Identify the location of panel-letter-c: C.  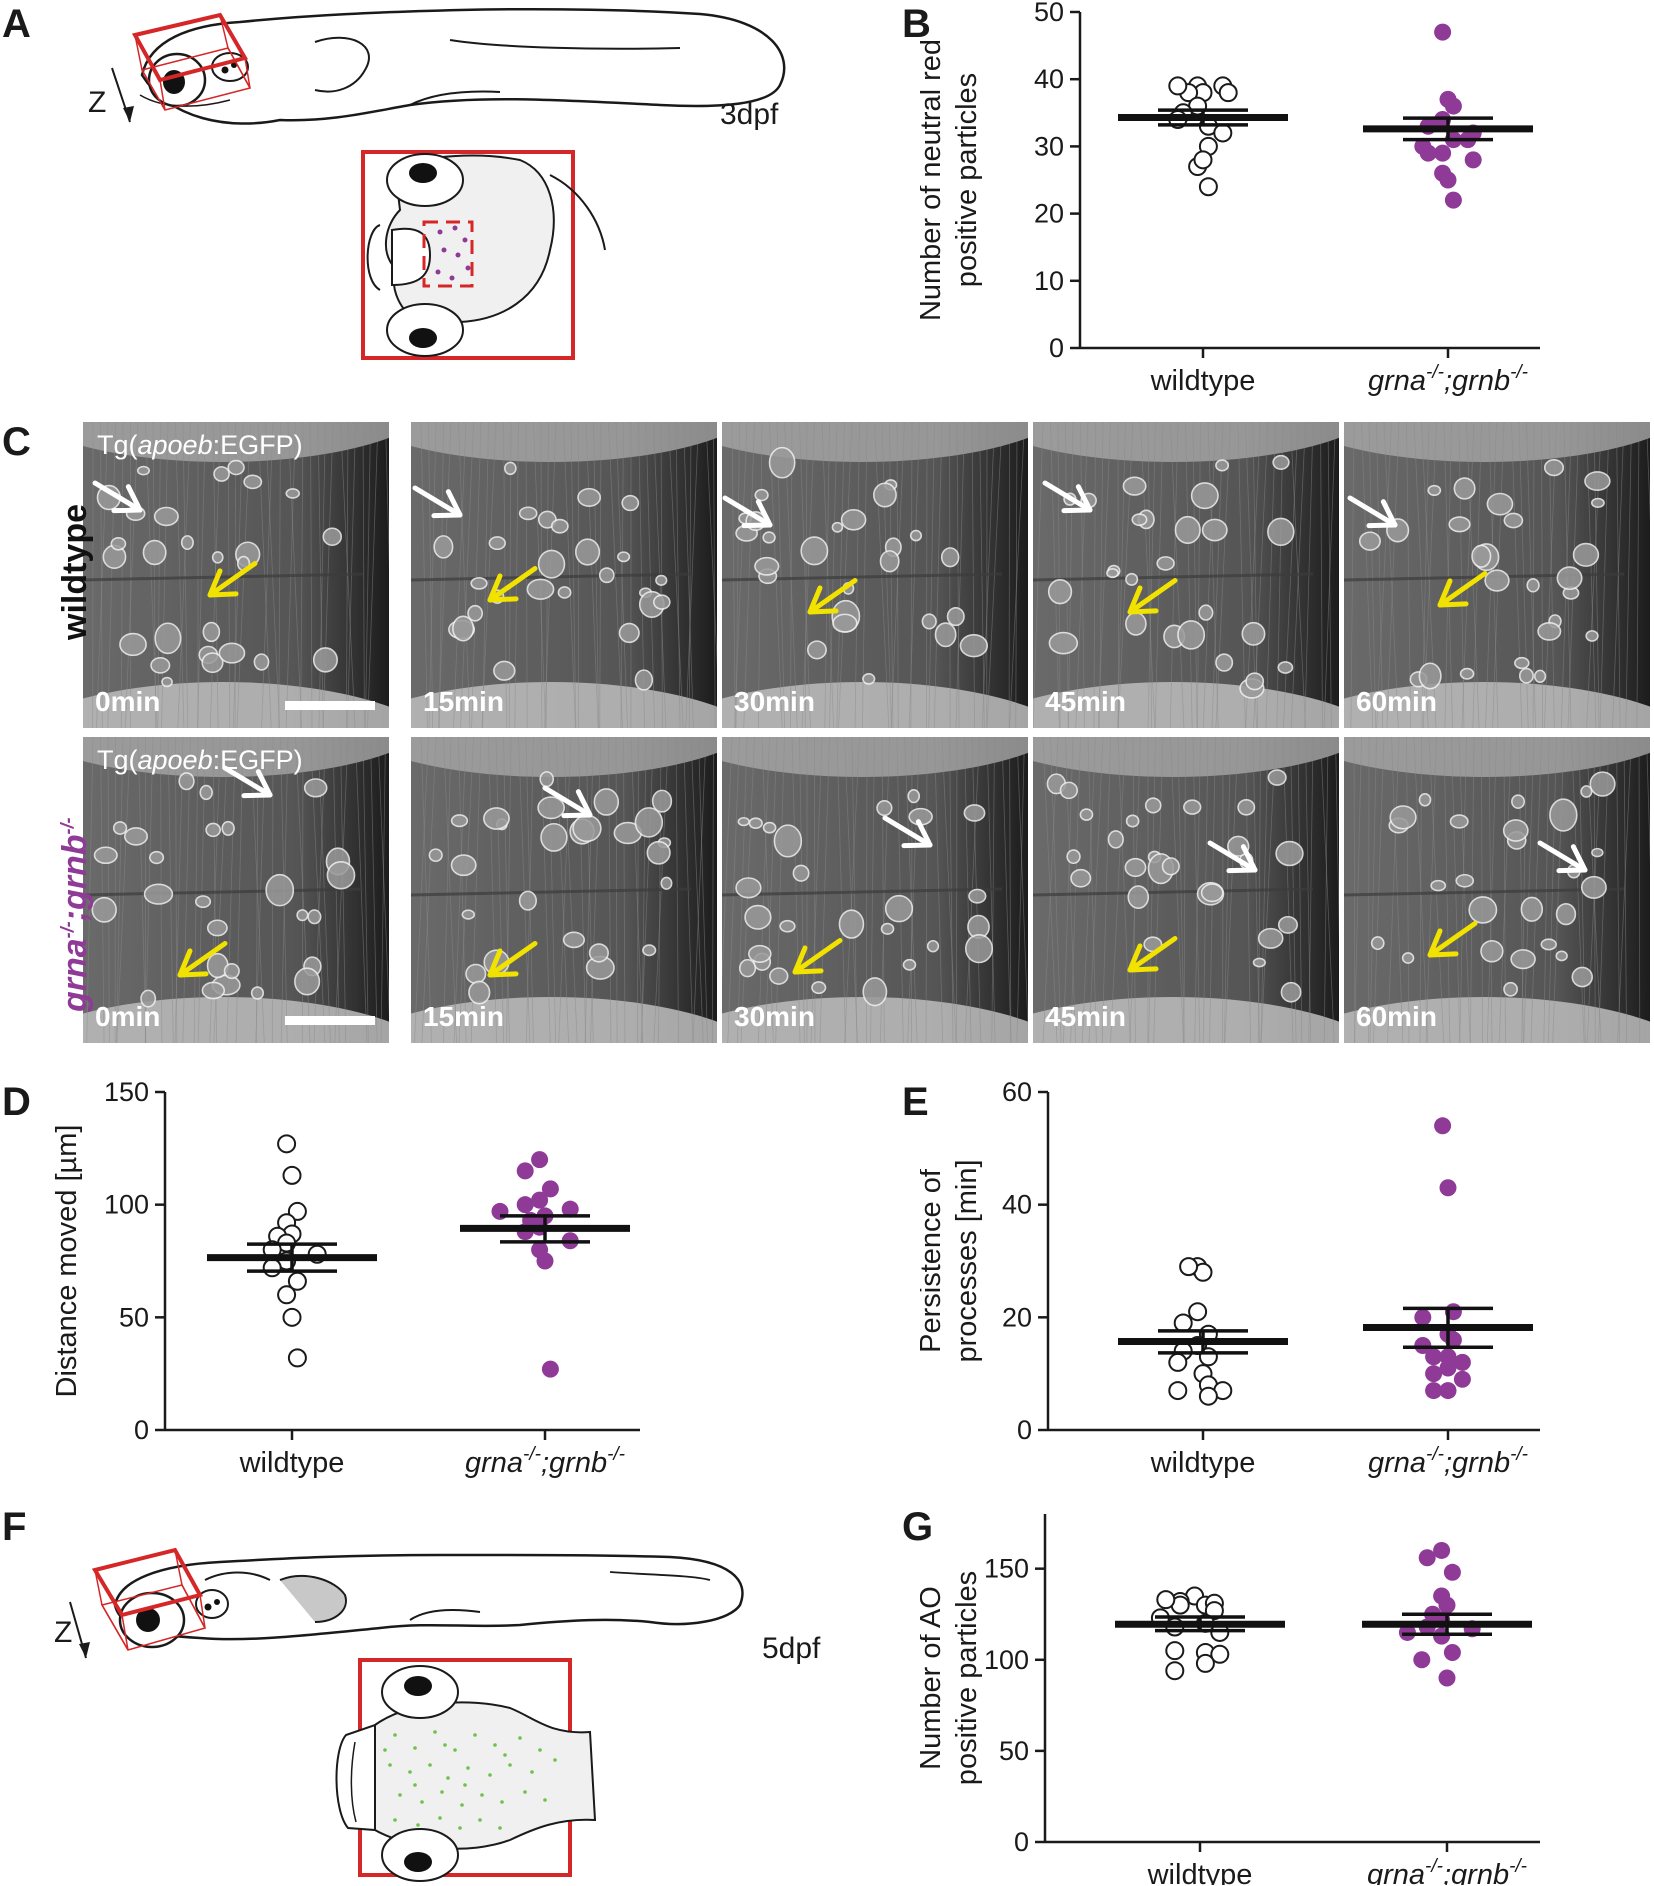
(16, 442).